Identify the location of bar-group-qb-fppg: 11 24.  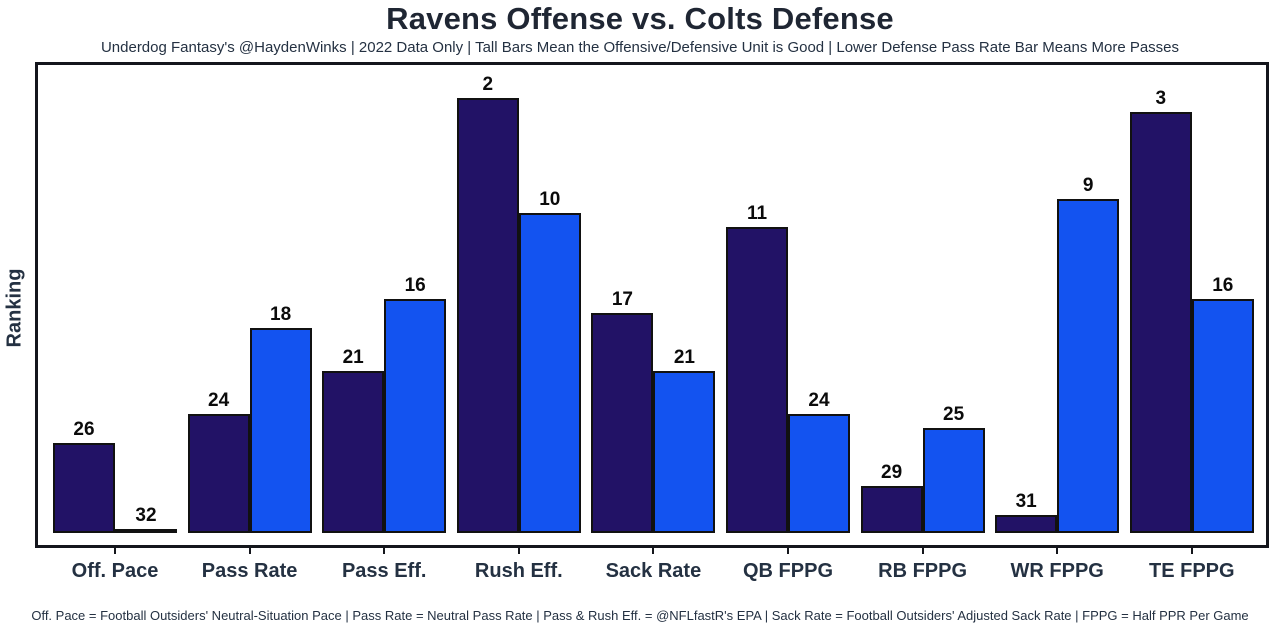
(788, 368).